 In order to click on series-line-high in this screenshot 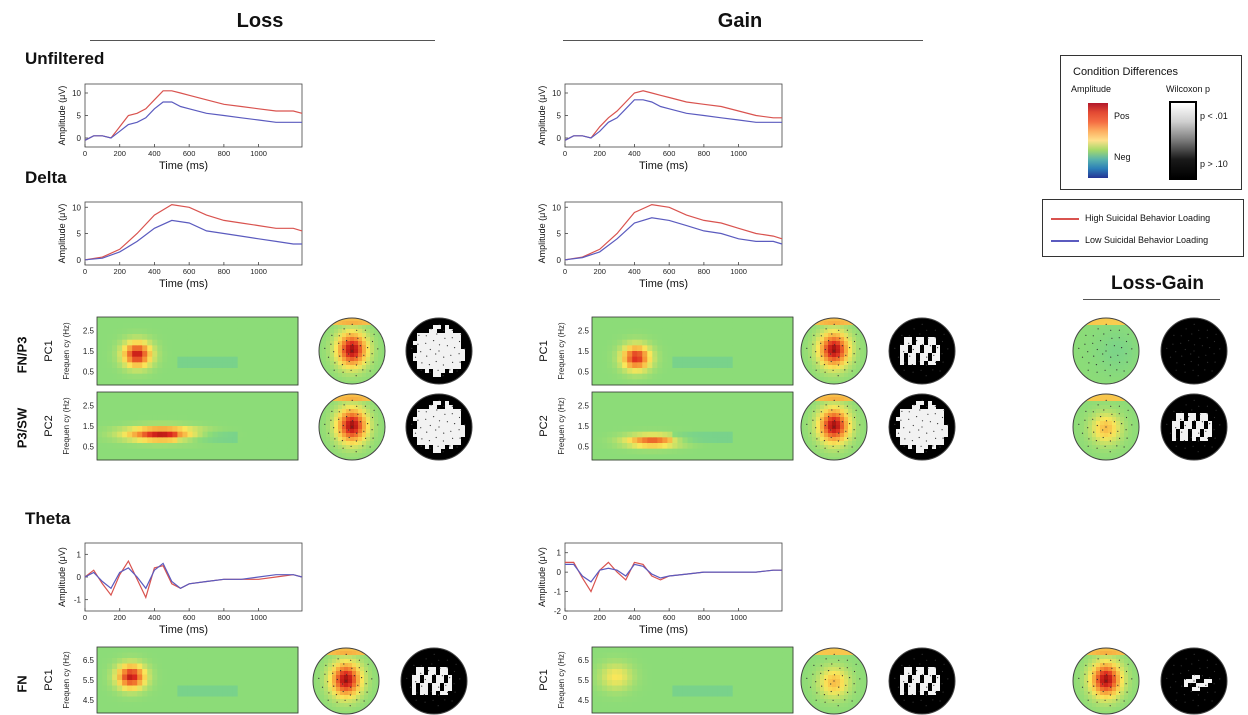, I will do `click(193, 579)`.